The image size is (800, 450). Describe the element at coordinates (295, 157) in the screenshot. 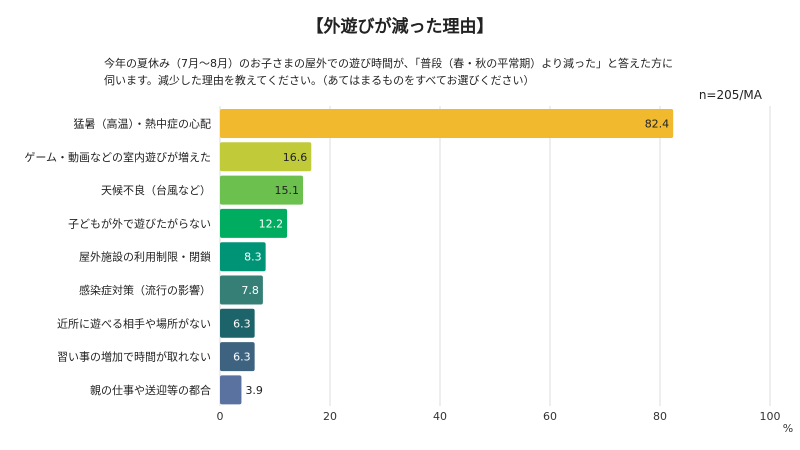

I see `data-label: 16.6` at that location.